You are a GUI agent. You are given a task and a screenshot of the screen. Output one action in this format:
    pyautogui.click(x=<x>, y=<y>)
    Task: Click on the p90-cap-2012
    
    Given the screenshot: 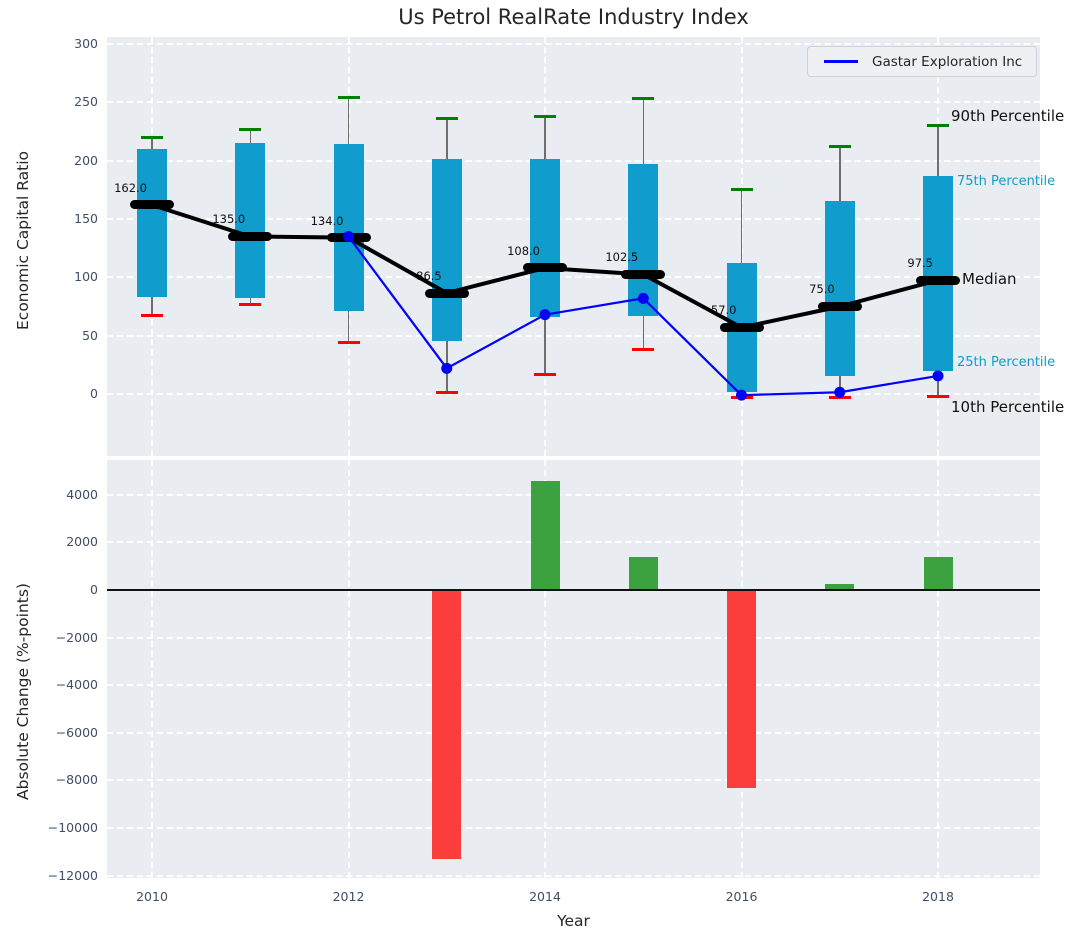 What is the action you would take?
    pyautogui.click(x=348, y=98)
    